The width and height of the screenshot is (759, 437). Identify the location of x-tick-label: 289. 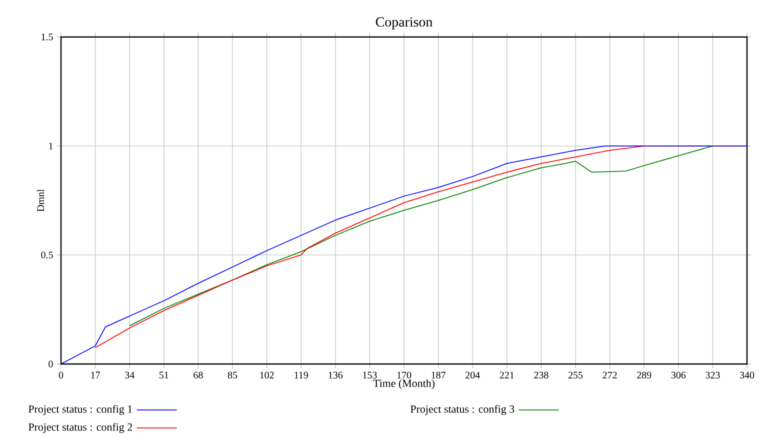
(644, 375).